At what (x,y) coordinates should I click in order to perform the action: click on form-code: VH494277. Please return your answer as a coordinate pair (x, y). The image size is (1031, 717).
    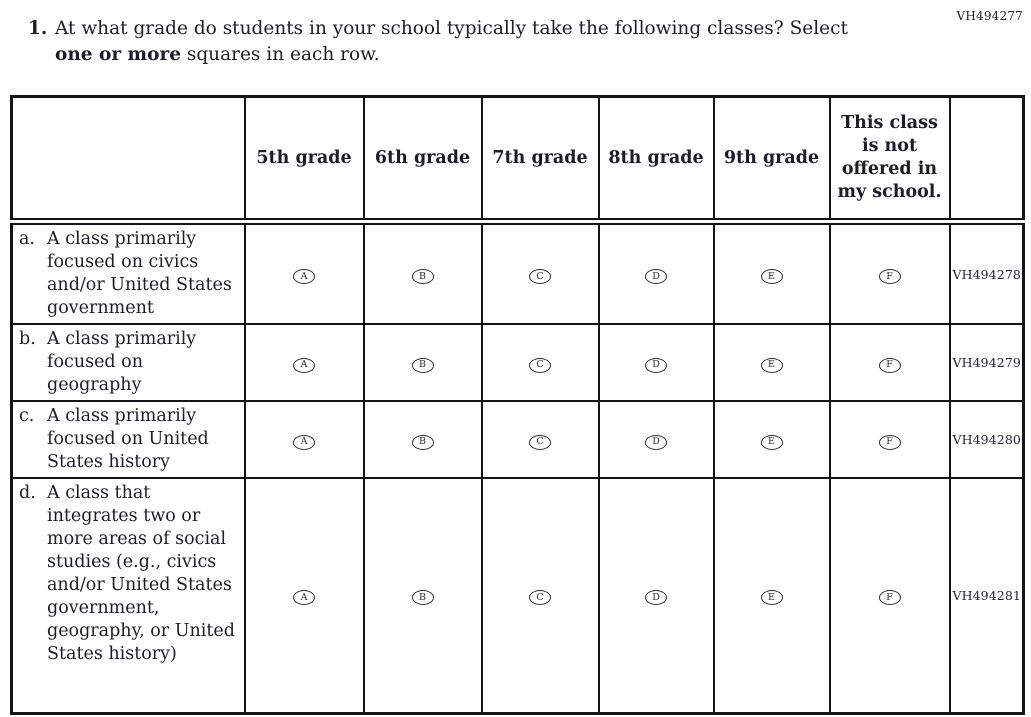
    Looking at the image, I should click on (989, 16).